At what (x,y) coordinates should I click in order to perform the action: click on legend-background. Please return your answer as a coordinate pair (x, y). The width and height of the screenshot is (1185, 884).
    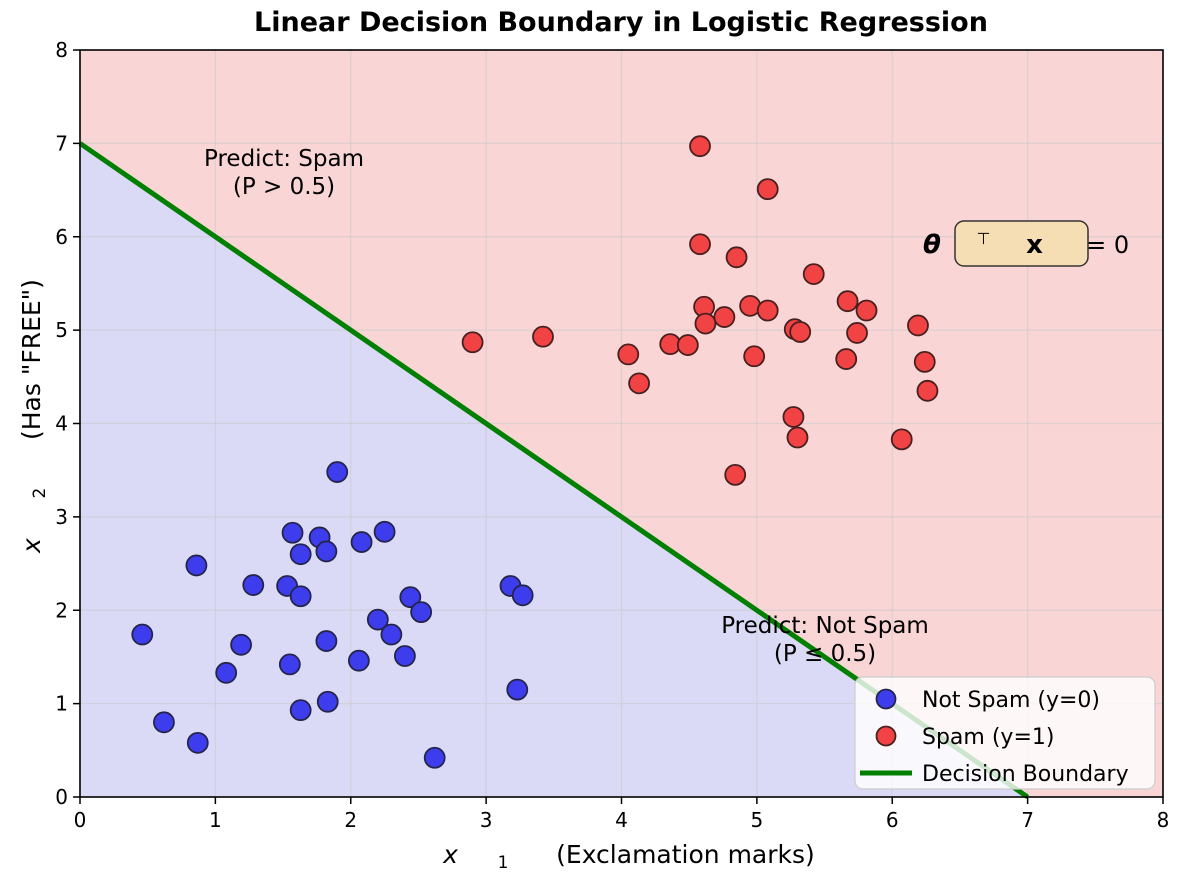
    Looking at the image, I should click on (1005, 733).